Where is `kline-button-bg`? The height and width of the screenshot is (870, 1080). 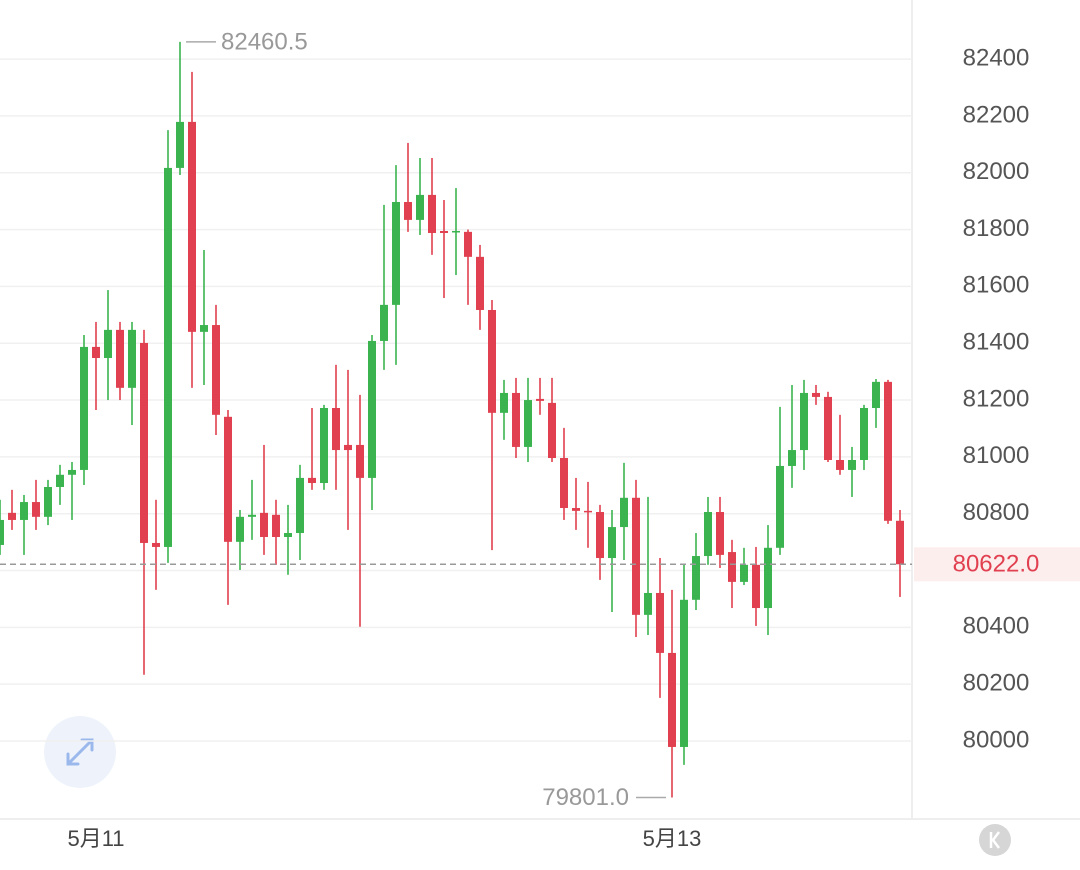 kline-button-bg is located at coordinates (995, 840).